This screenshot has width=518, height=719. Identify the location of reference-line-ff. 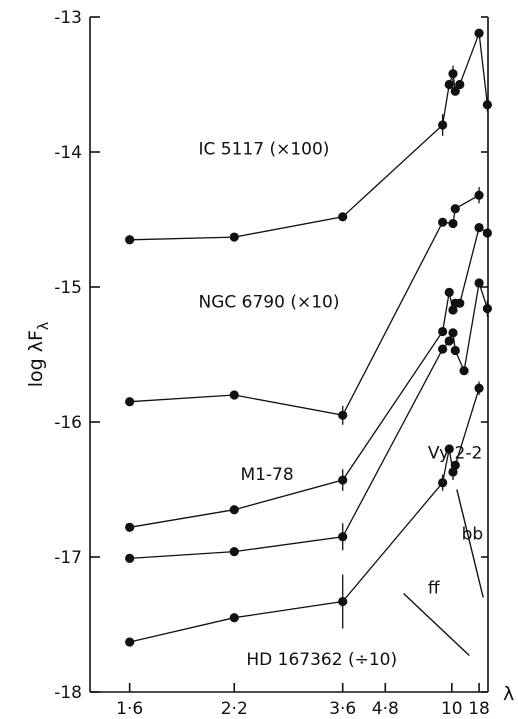
(436, 624).